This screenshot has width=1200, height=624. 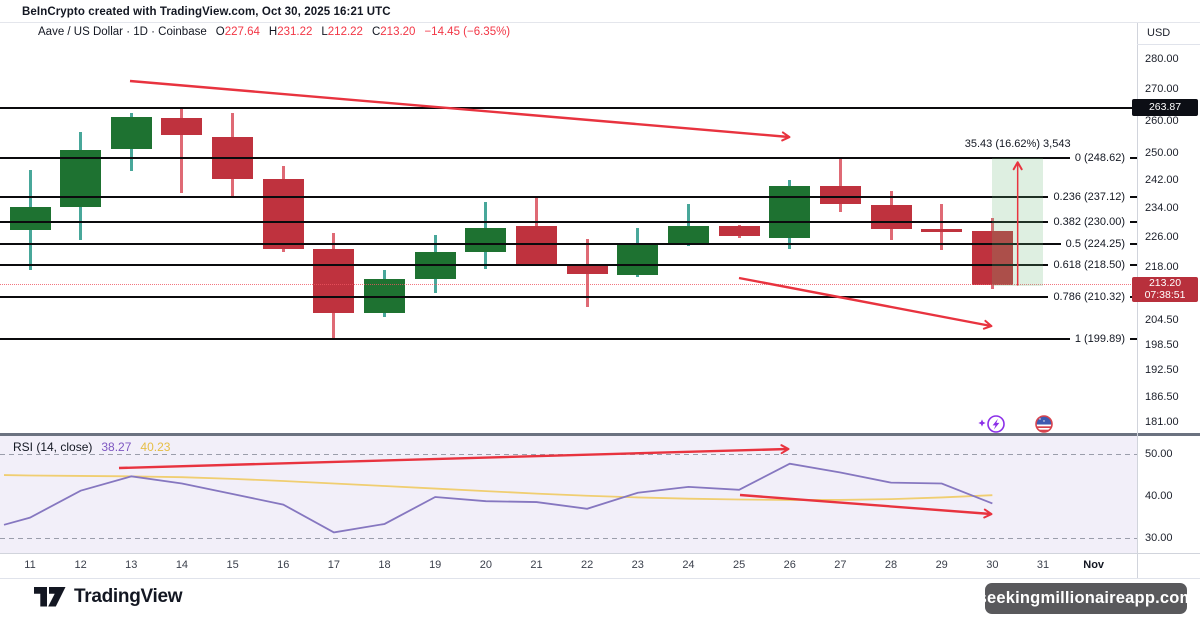 I want to click on high-level-line, so click(x=568, y=108).